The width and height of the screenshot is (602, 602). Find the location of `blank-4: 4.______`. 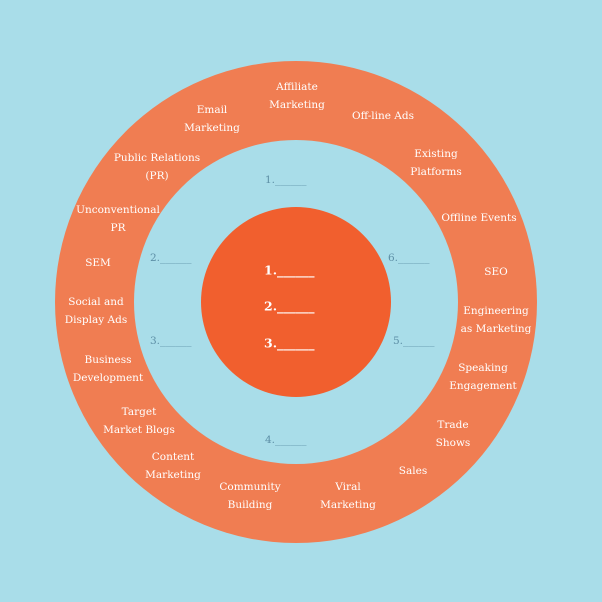

blank-4: 4.______ is located at coordinates (286, 440).